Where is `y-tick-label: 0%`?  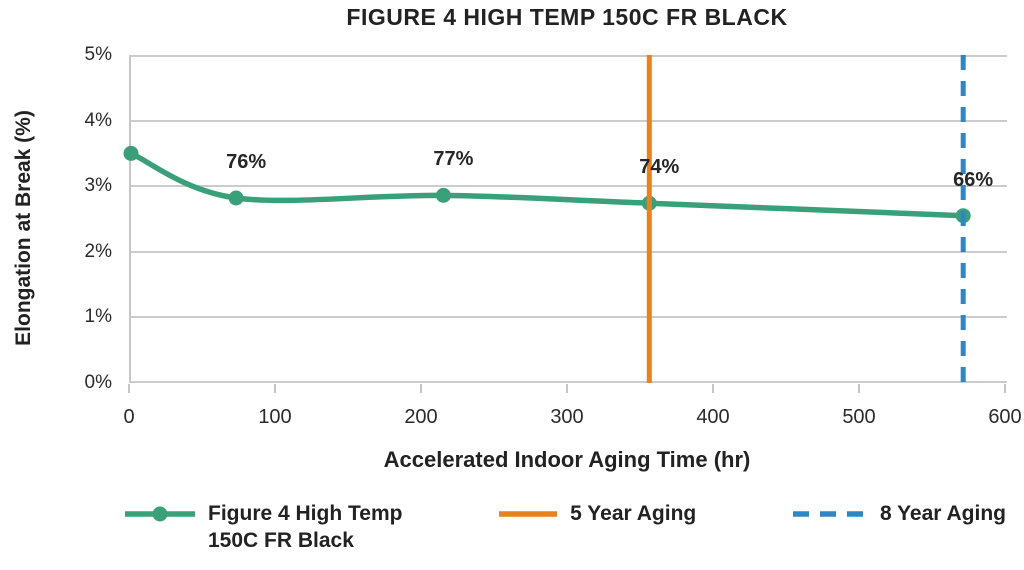
y-tick-label: 0% is located at coordinates (98, 382).